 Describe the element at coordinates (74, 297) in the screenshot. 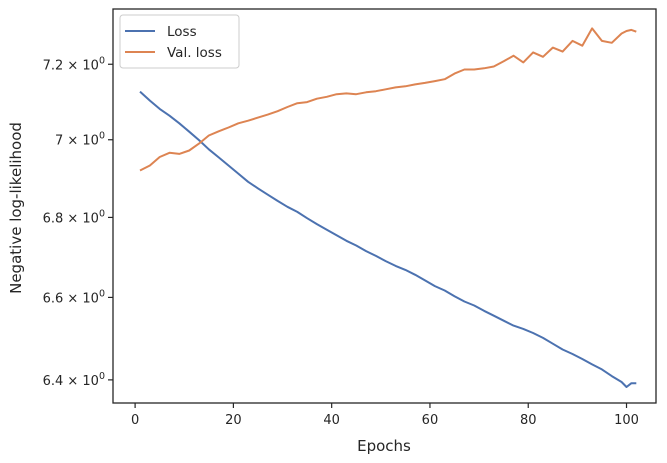

I see `y-tick-label: 6.6 × 100` at that location.